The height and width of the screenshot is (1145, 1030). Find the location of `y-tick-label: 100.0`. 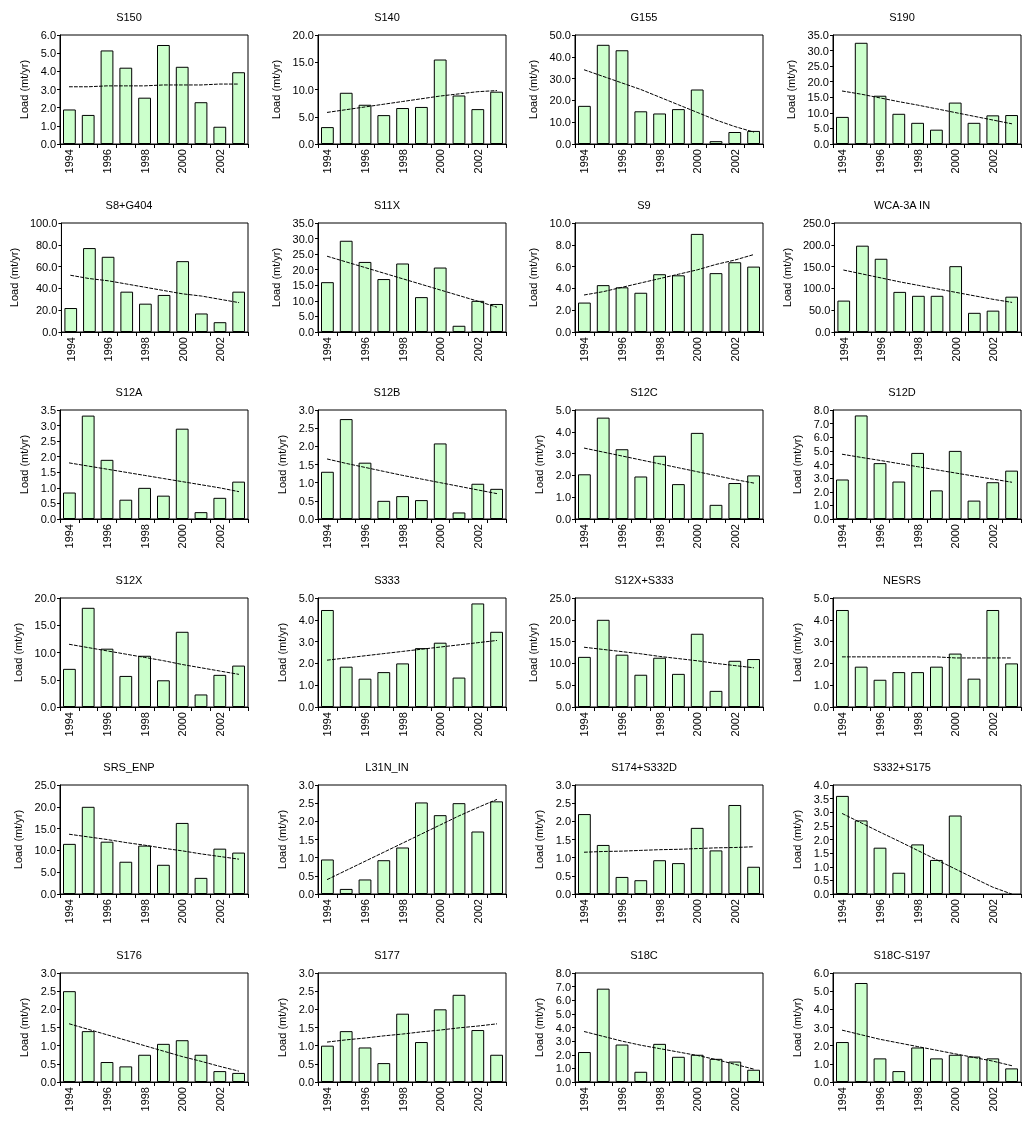

y-tick-label: 100.0 is located at coordinates (43, 222).